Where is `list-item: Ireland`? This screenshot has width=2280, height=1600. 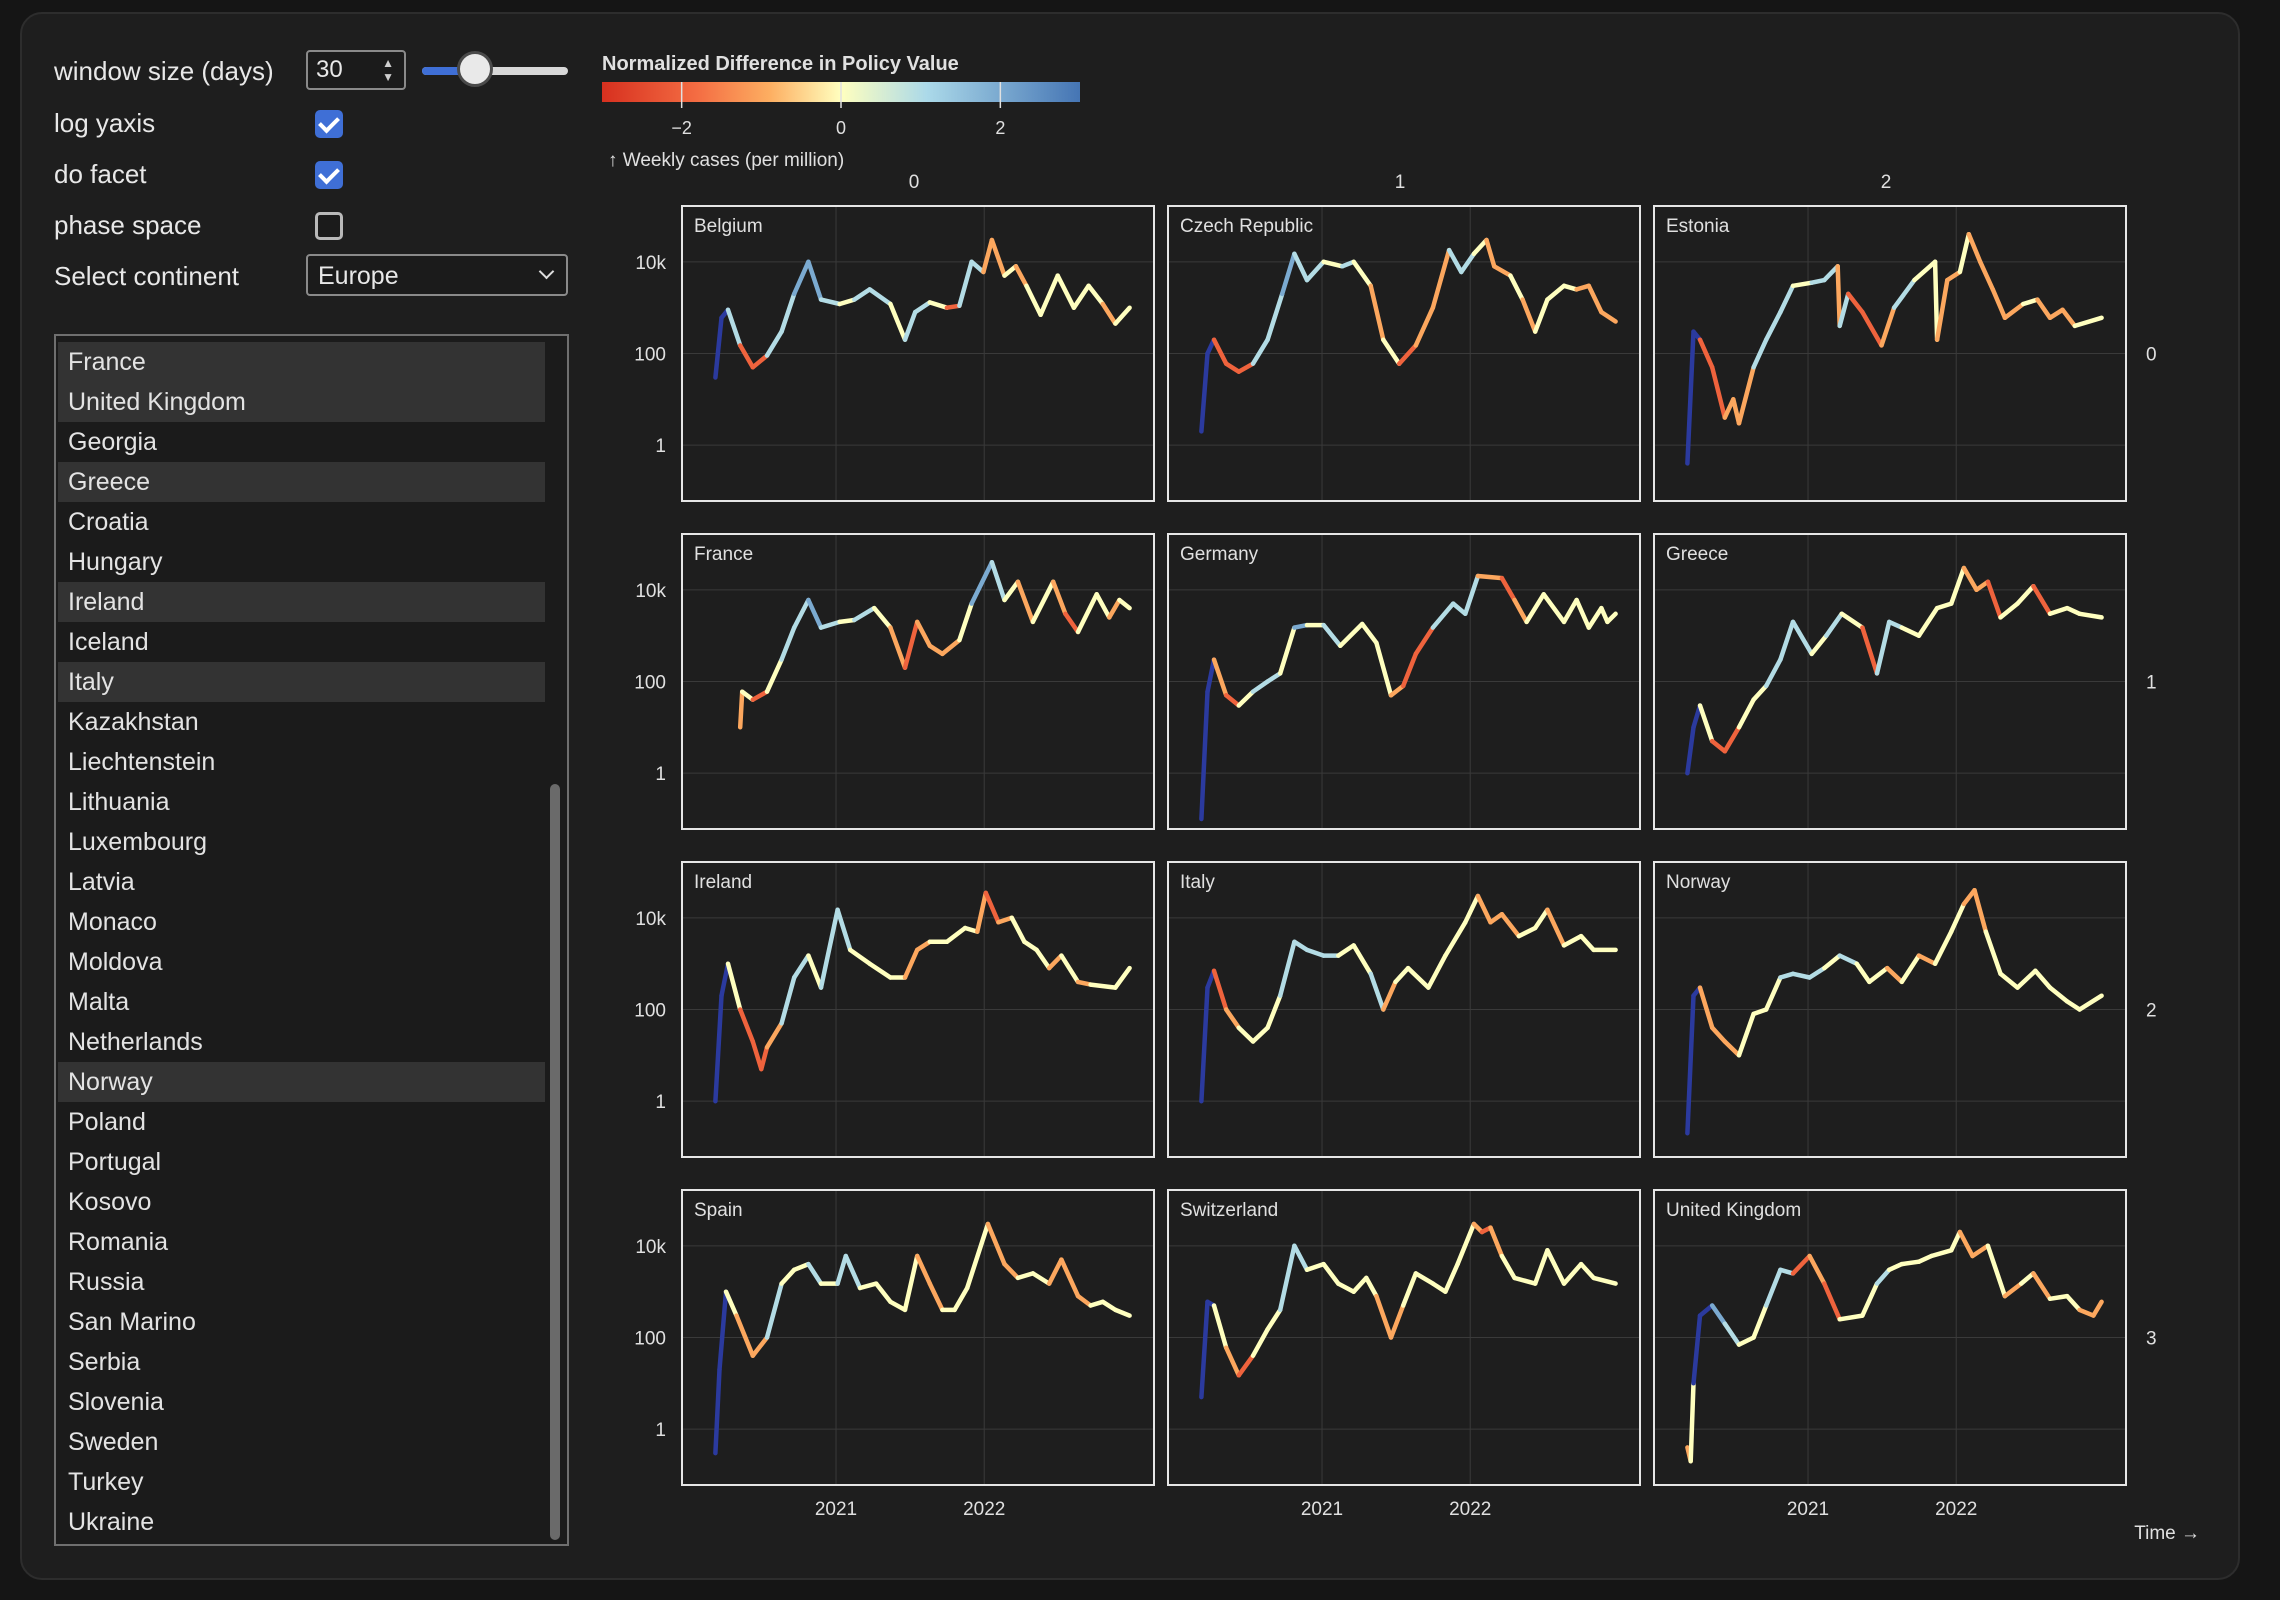
list-item: Ireland is located at coordinates (301, 602).